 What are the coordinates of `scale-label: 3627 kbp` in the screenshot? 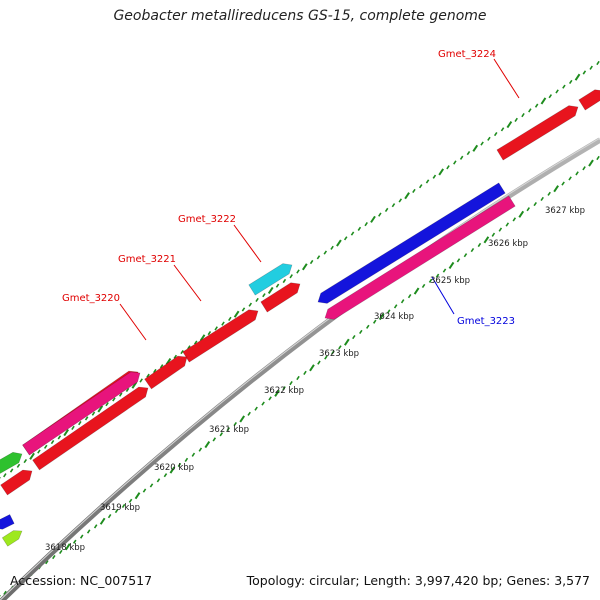 It's located at (565, 211).